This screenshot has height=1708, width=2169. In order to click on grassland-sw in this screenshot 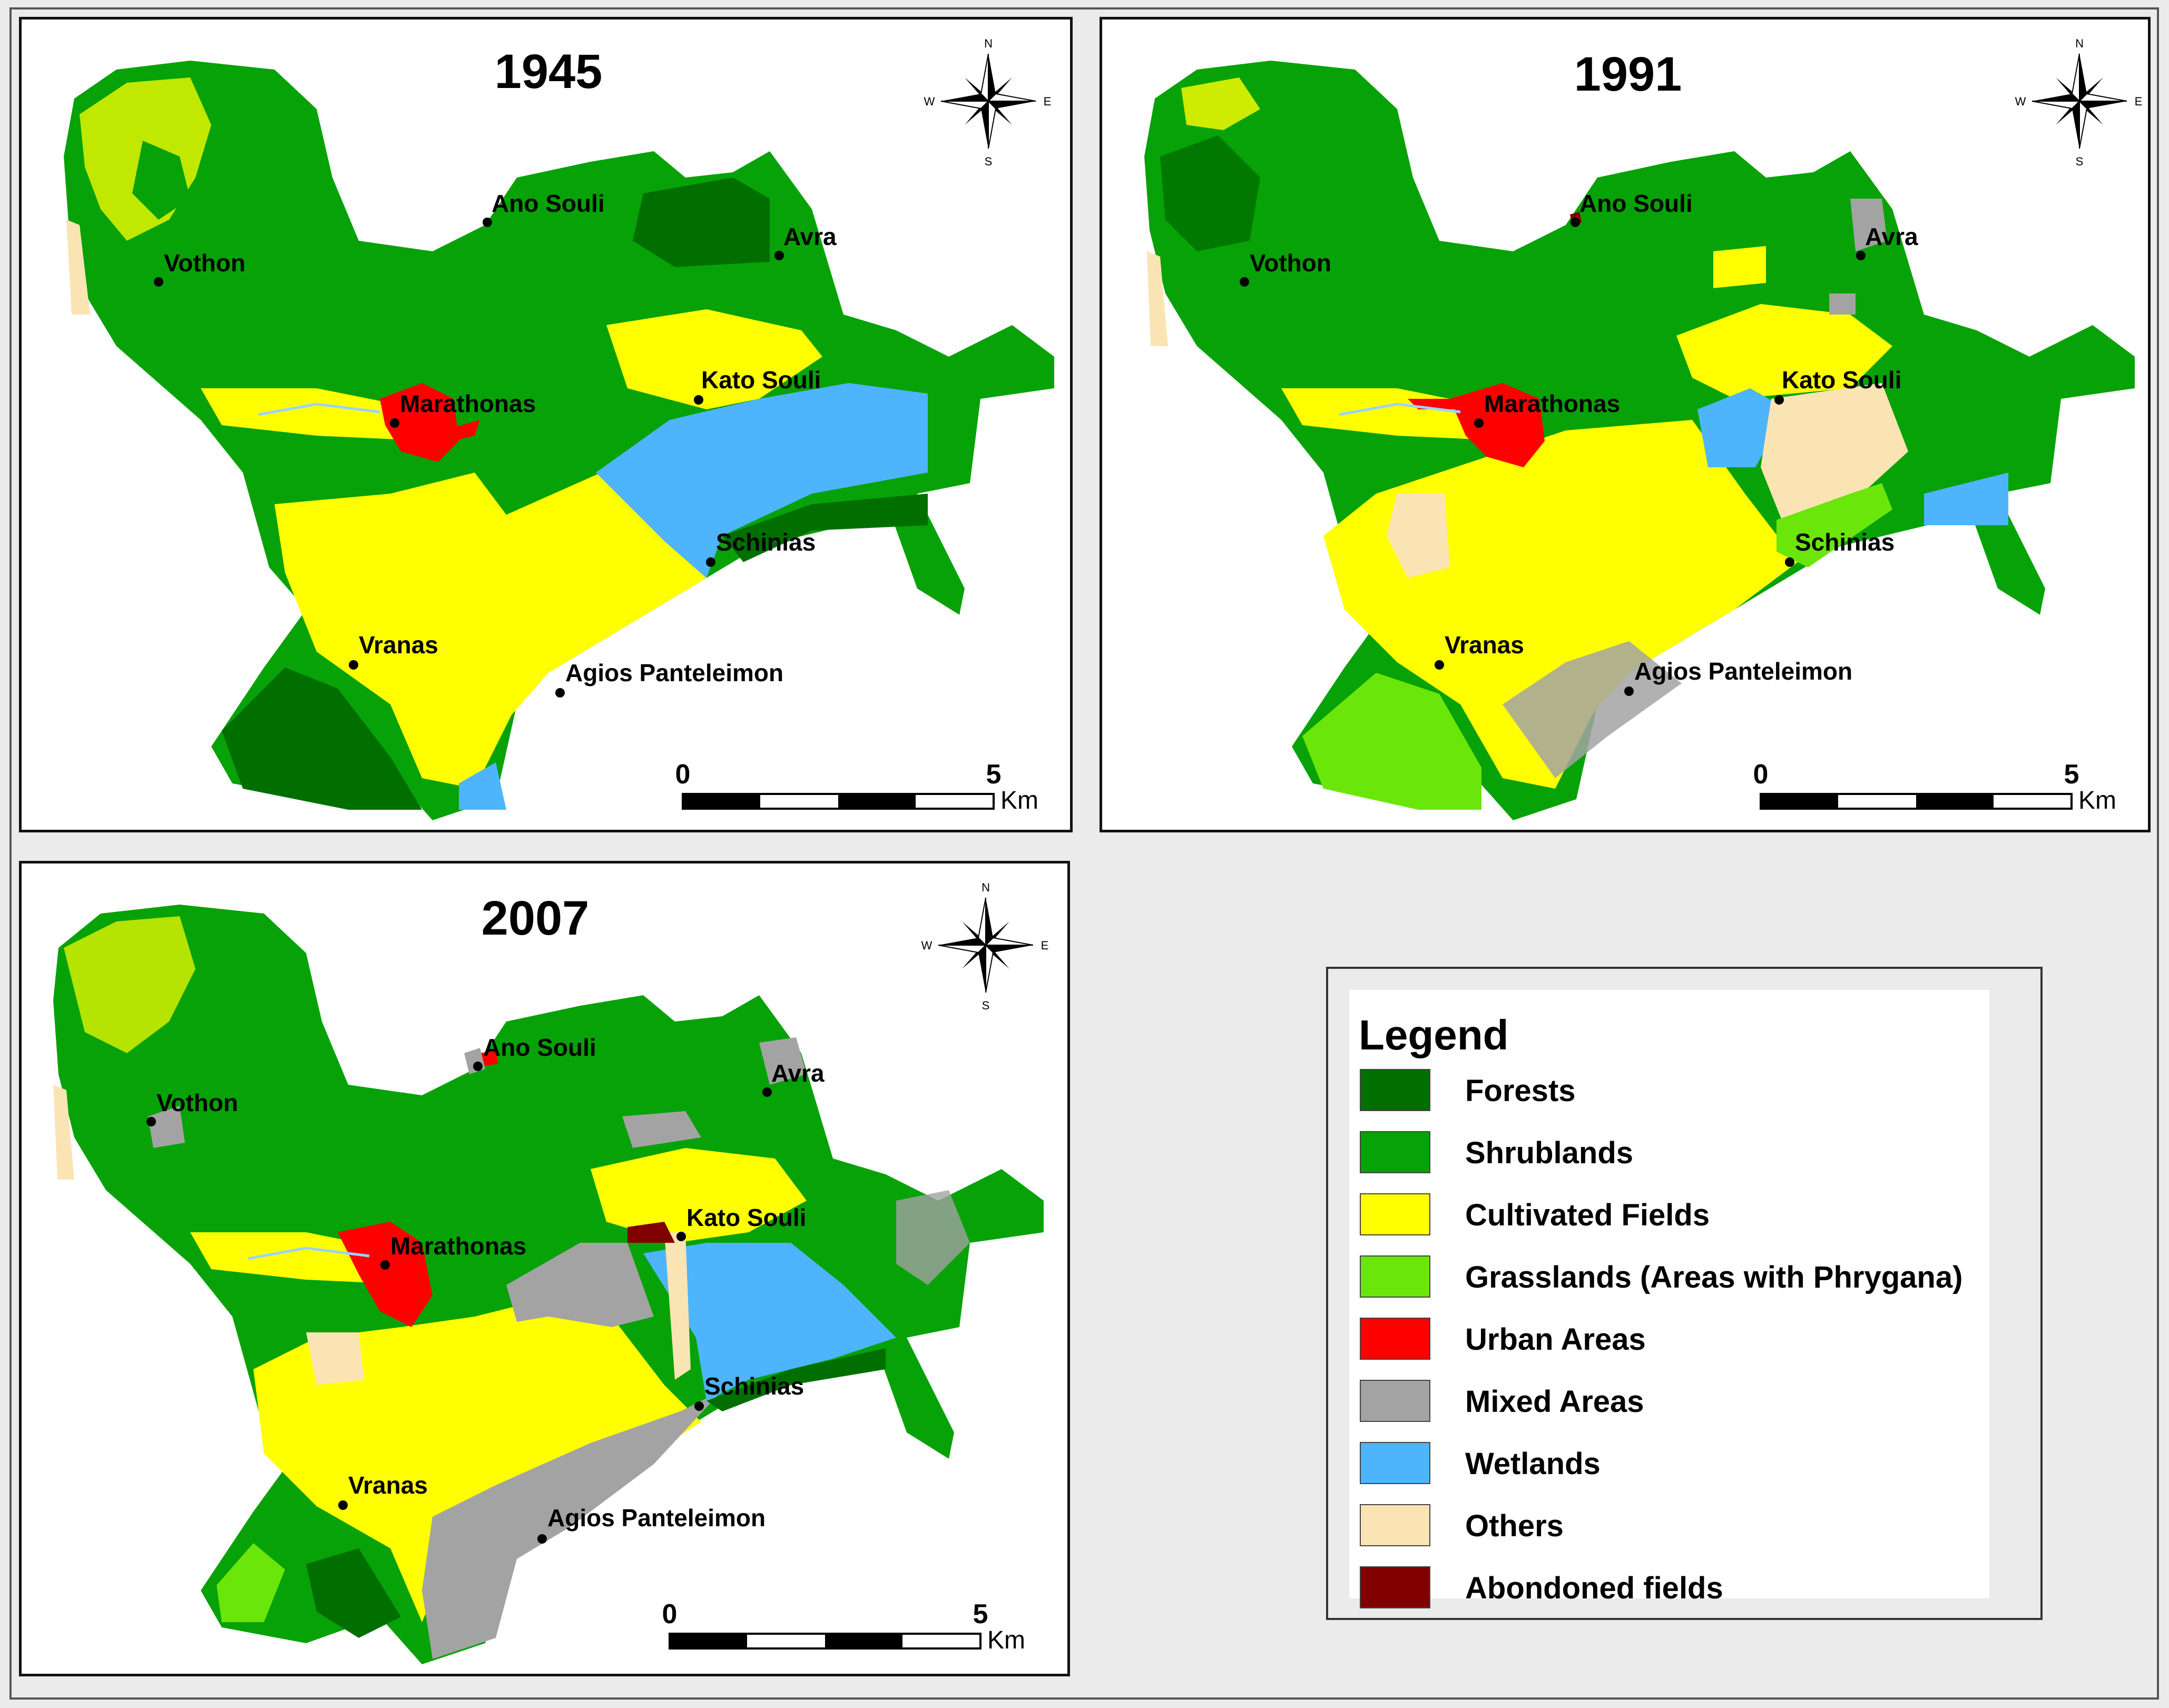, I will do `click(1391, 741)`.